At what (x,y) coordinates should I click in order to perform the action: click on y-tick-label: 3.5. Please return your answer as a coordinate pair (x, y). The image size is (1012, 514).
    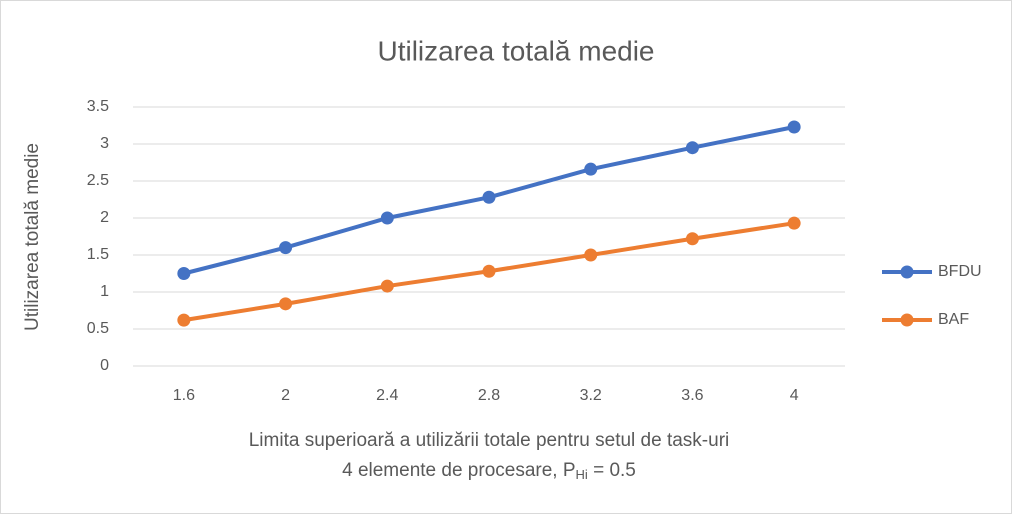
    Looking at the image, I should click on (98, 106).